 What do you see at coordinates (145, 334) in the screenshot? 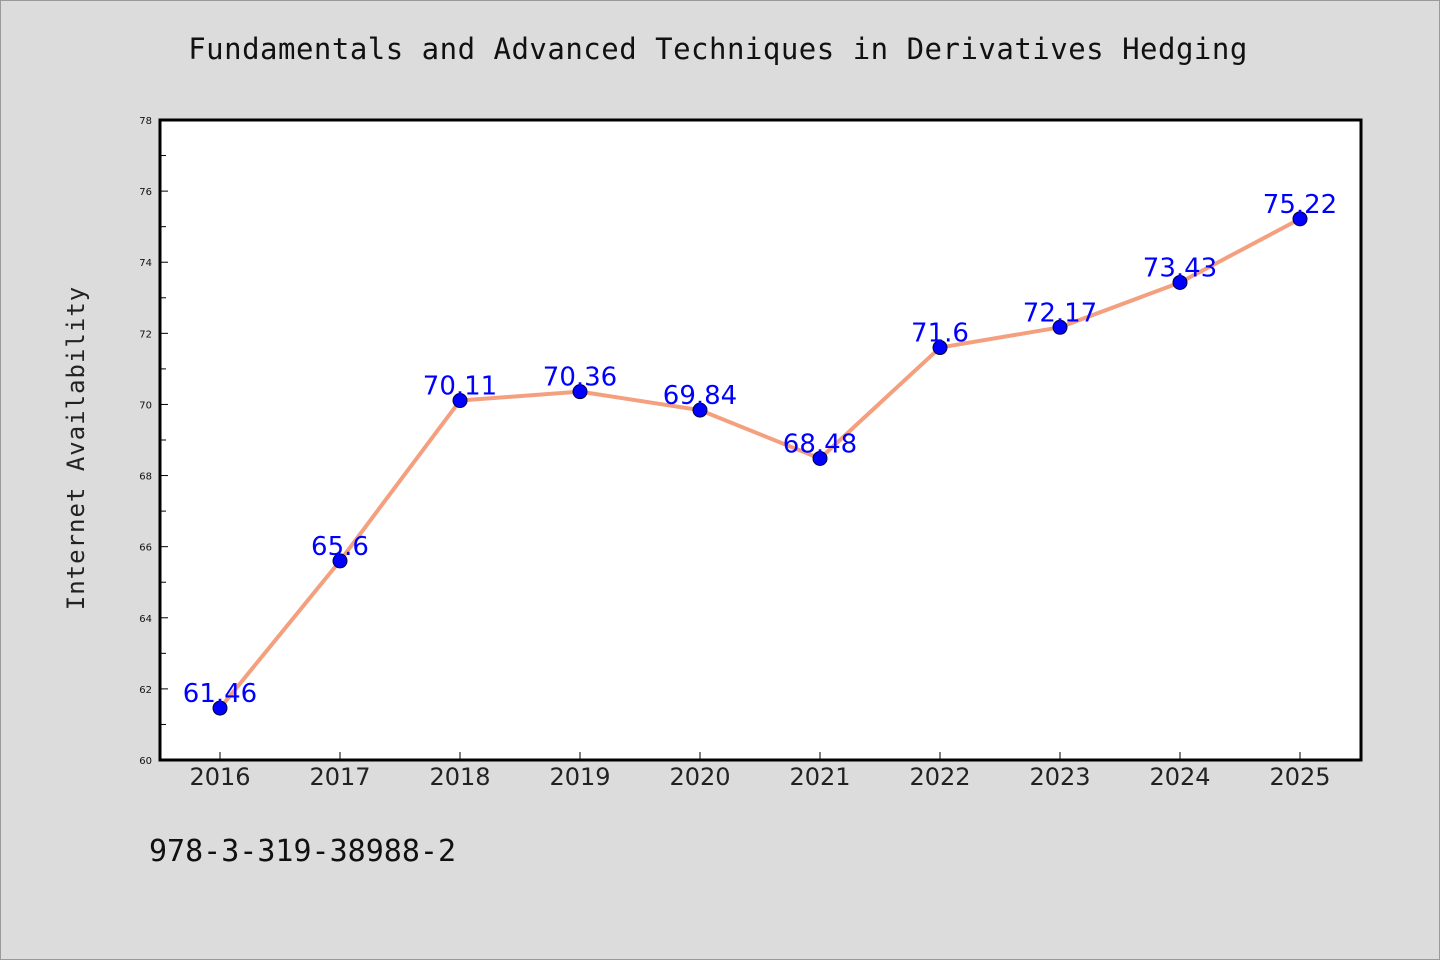
I see `y-tick-label: 72` at bounding box center [145, 334].